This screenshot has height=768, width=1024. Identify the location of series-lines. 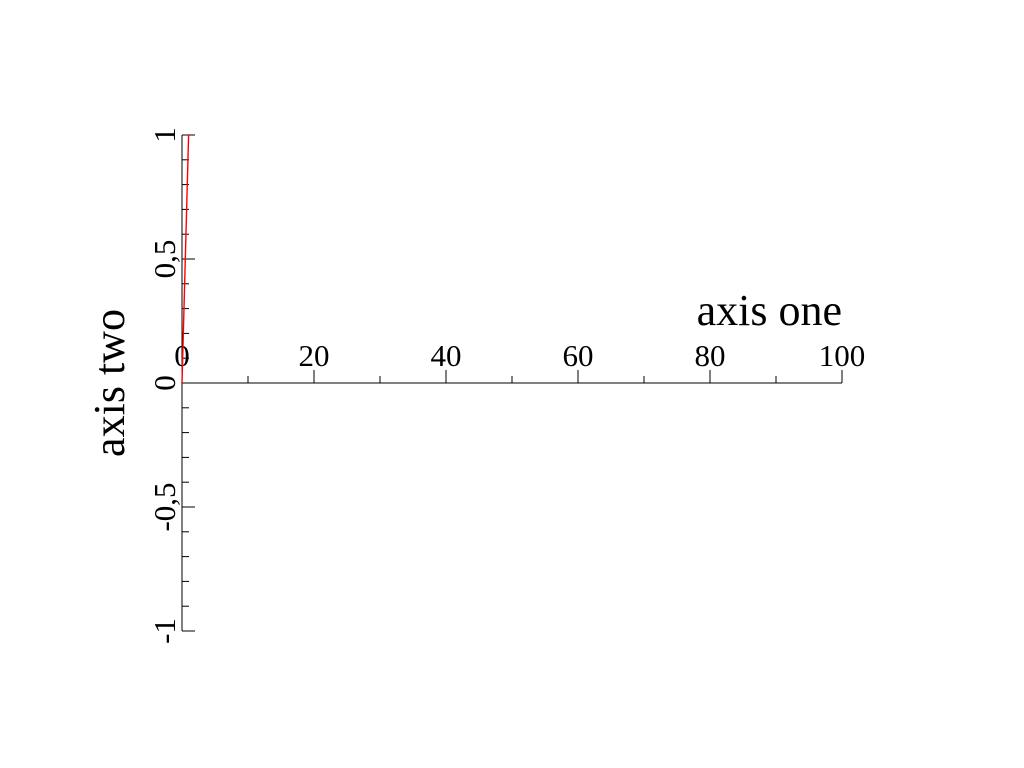
(185, 259).